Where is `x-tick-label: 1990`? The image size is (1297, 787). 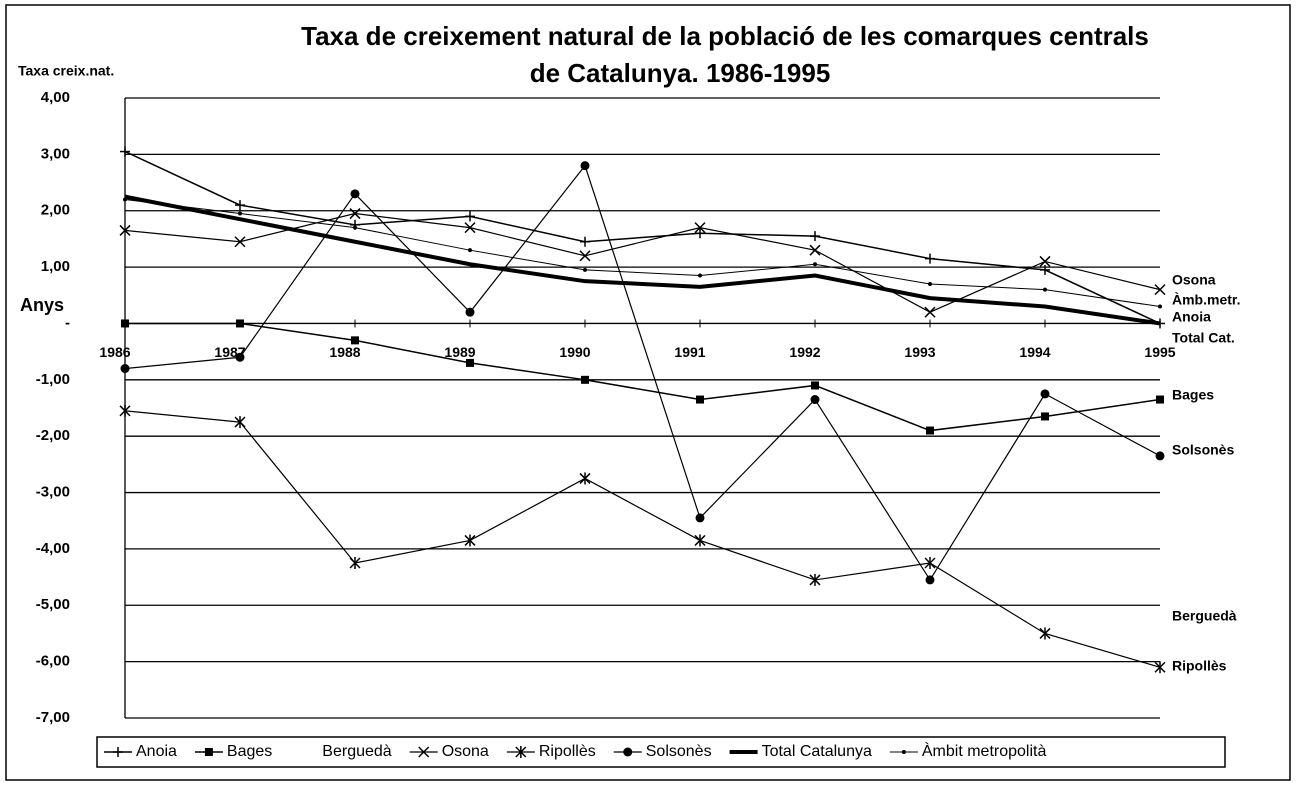
x-tick-label: 1990 is located at coordinates (574, 352).